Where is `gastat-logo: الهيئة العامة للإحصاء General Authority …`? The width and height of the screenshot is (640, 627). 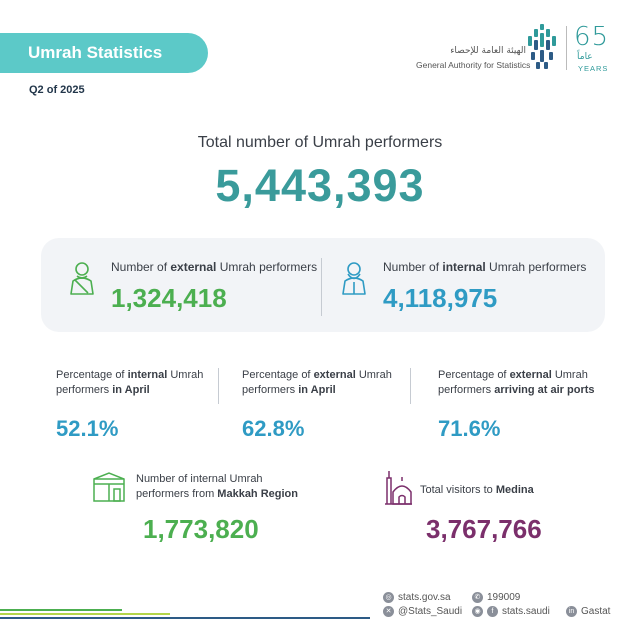 gastat-logo: الهيئة العامة للإحصاء General Authority … is located at coordinates (517, 48).